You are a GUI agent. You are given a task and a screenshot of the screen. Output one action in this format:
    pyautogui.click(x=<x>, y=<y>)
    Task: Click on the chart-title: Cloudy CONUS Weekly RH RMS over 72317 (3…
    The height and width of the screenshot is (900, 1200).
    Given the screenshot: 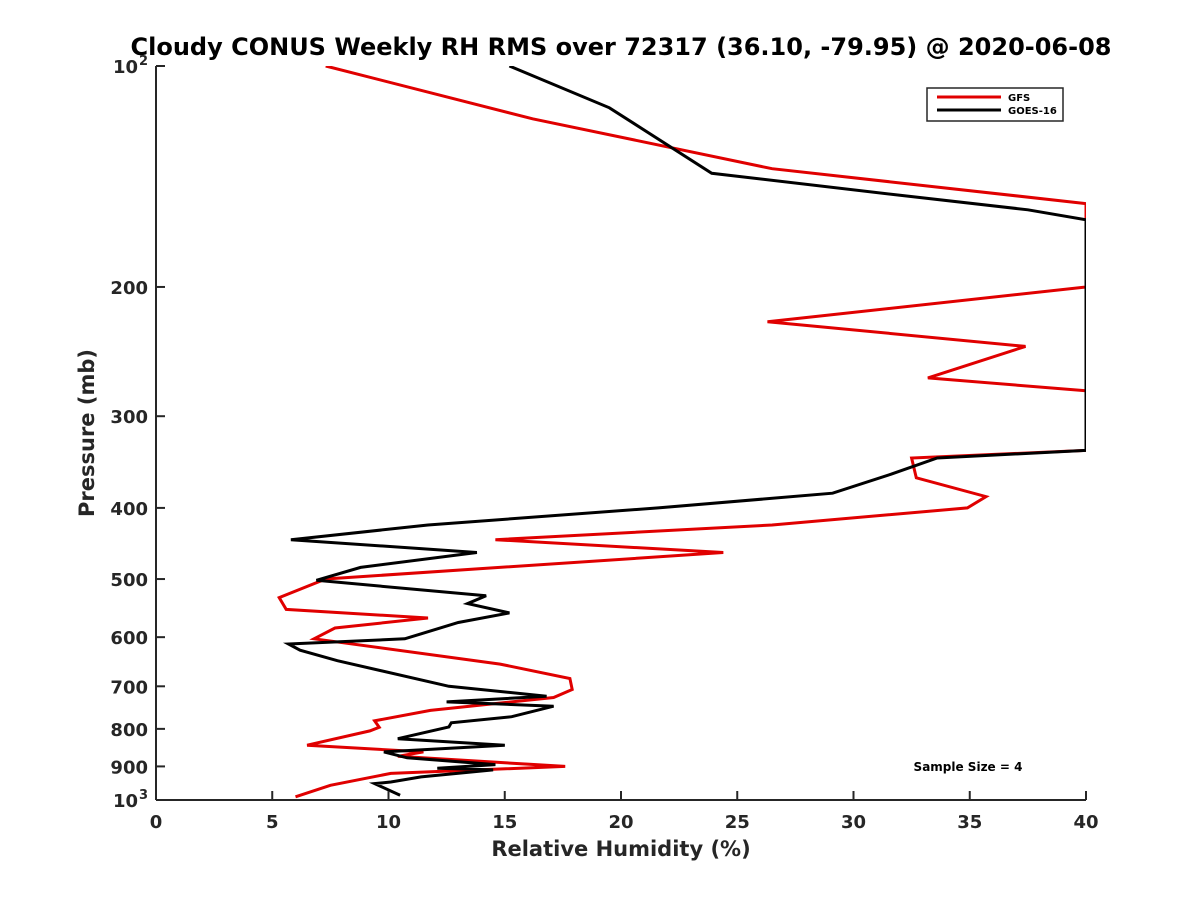 What is the action you would take?
    pyautogui.click(x=621, y=47)
    